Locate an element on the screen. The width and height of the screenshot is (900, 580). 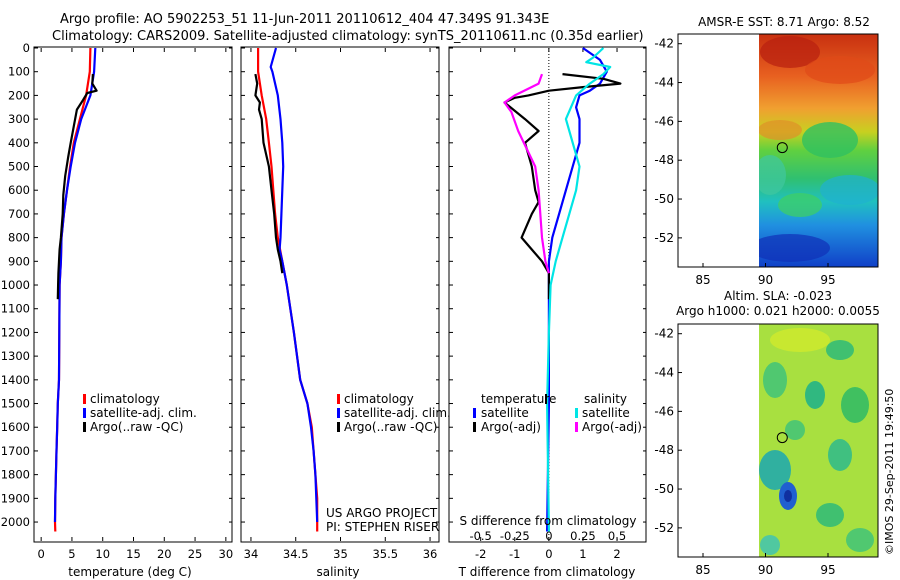
legend-label: satellite-adj. clim. is located at coordinates (143, 413).